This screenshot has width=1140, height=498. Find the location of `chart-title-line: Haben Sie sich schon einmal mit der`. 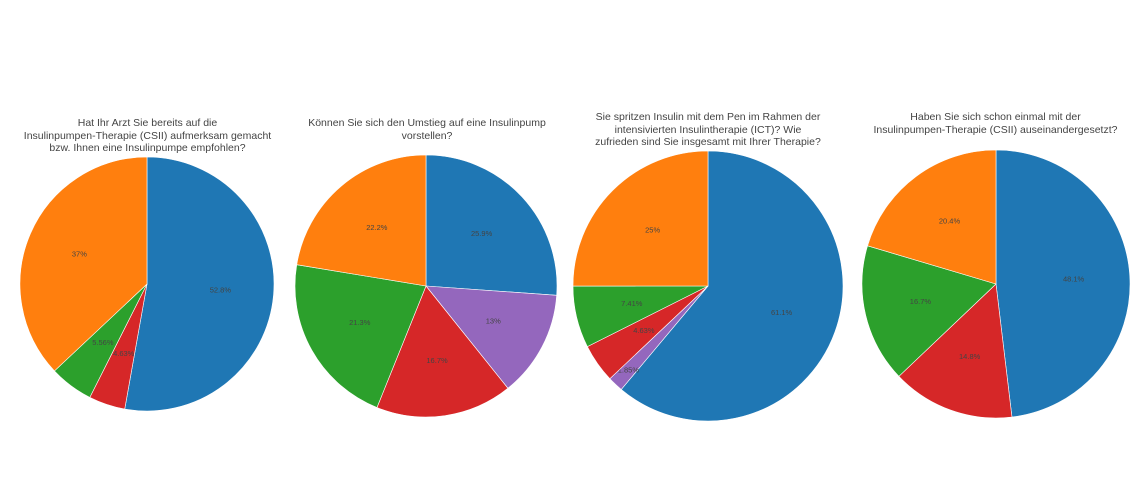

chart-title-line: Haben Sie sich schon einmal mit der is located at coordinates (995, 117).